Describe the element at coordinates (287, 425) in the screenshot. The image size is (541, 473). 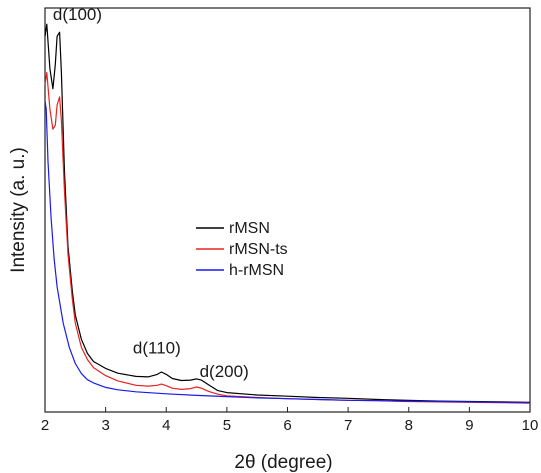
I see `x-tick-label: 6` at that location.